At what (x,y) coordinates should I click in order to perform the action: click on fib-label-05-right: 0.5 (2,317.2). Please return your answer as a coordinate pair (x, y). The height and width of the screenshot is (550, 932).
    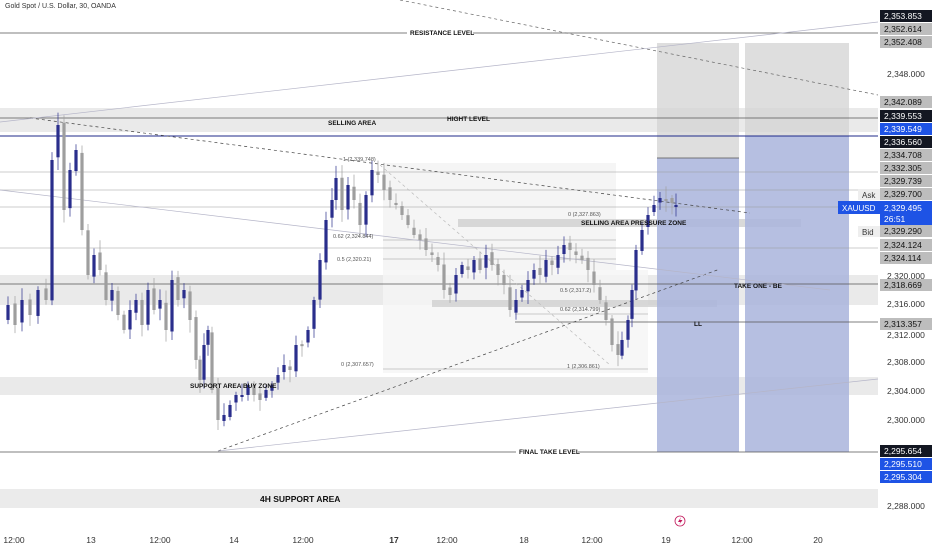
    Looking at the image, I should click on (575, 291).